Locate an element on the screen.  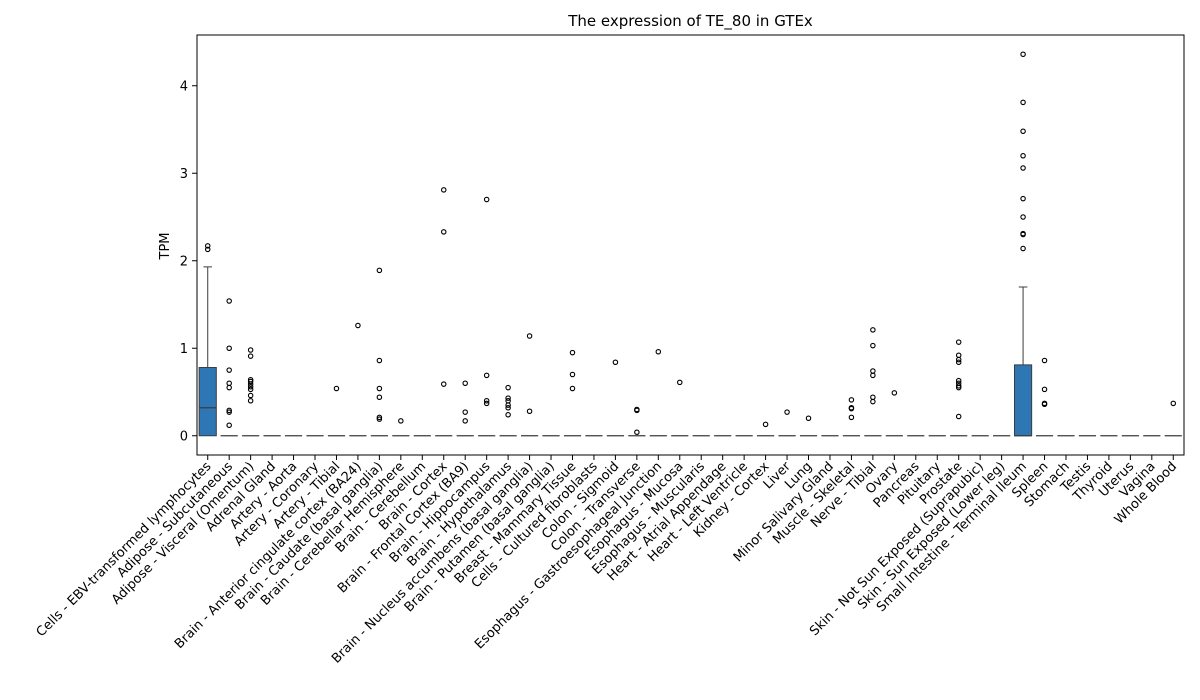
y-tick-label: 0 is located at coordinates (184, 436).